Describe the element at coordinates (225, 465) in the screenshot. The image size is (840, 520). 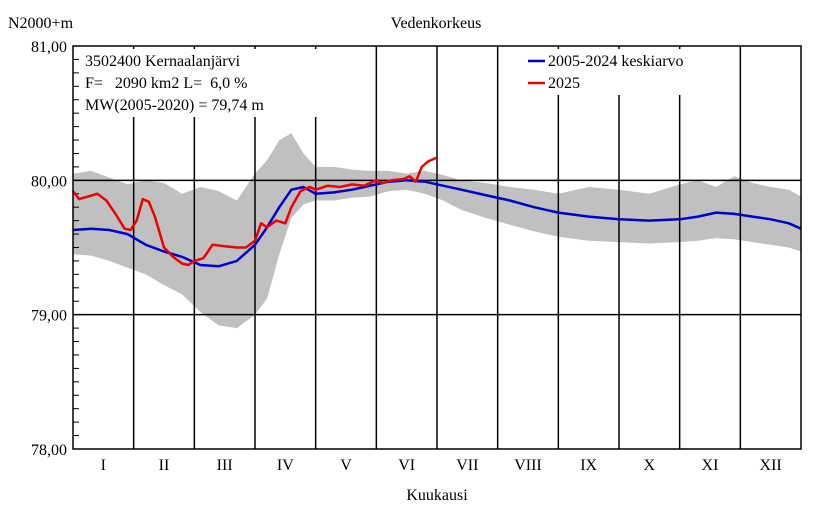
I see `month-label: III` at that location.